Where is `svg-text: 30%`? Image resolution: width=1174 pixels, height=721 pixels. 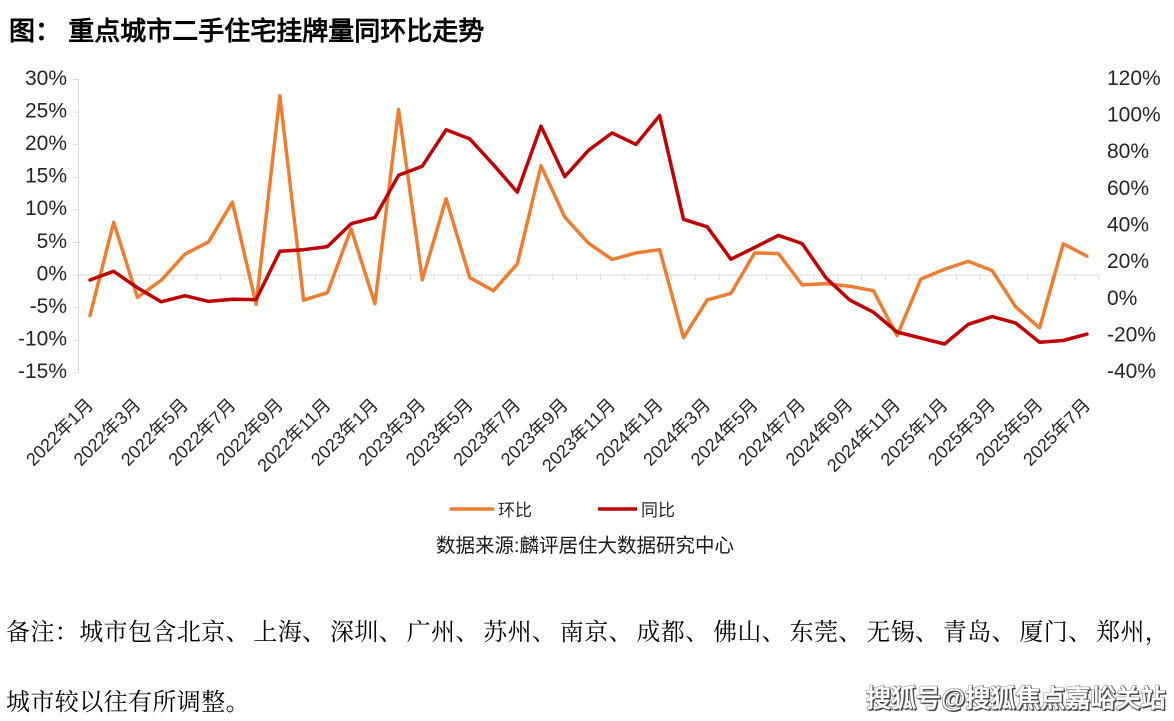
svg-text: 30% is located at coordinates (46, 78).